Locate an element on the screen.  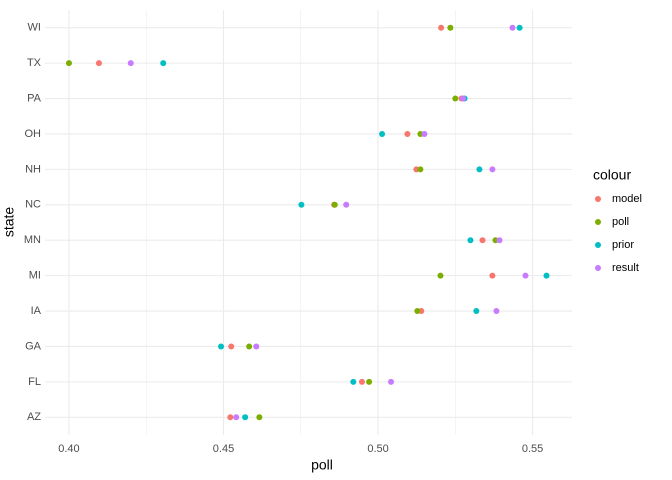
y-tick-label: TX is located at coordinates (34, 63).